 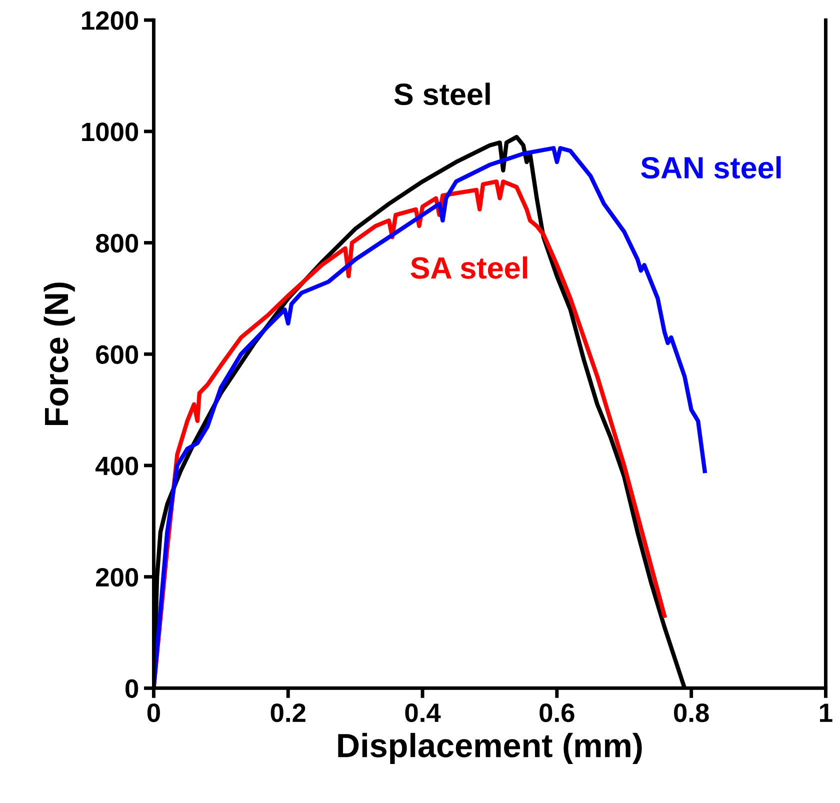 What do you see at coordinates (117, 466) in the screenshot?
I see `y-tick-label: 400` at bounding box center [117, 466].